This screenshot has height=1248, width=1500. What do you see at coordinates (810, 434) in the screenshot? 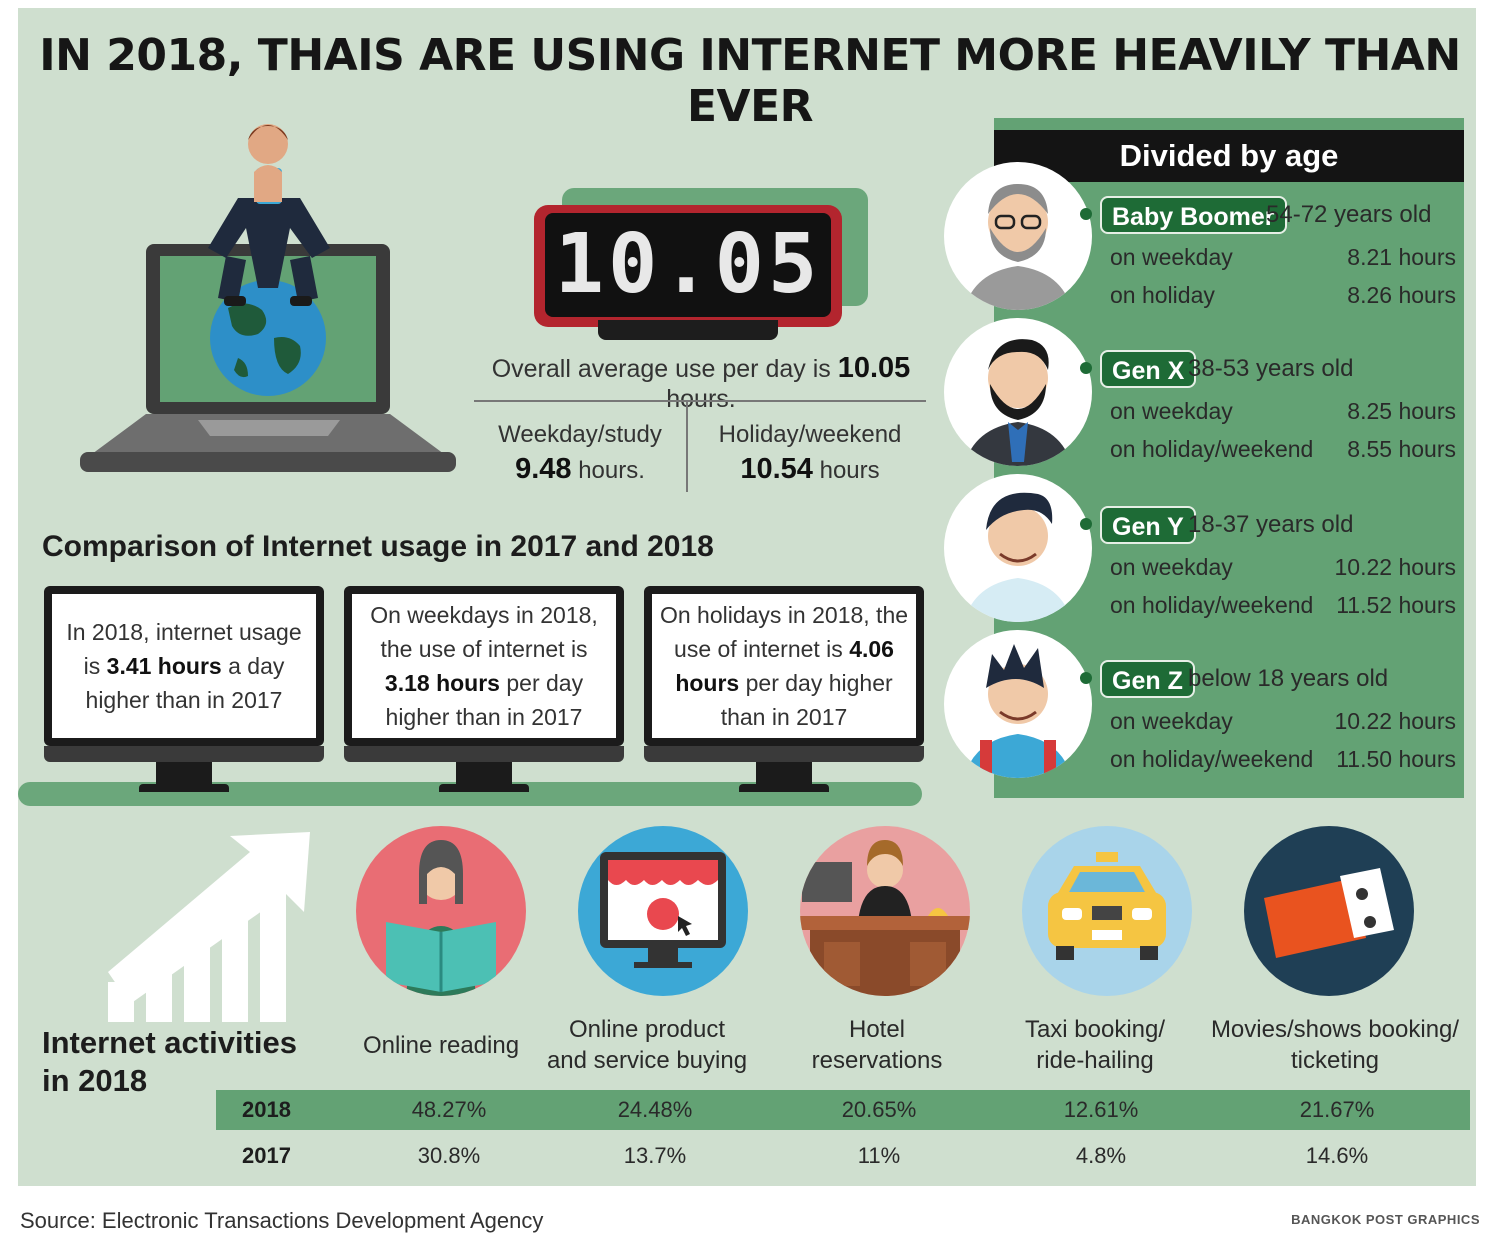
I see `holiday-label: Holiday/weekend` at bounding box center [810, 434].